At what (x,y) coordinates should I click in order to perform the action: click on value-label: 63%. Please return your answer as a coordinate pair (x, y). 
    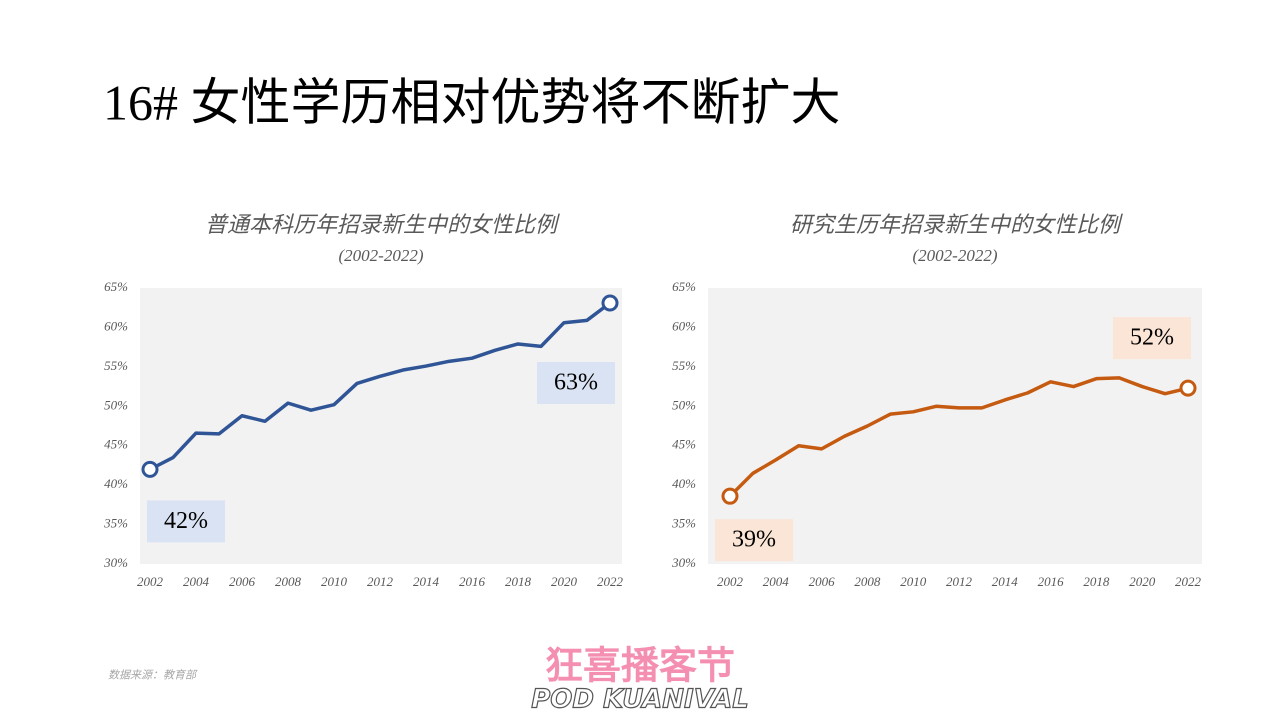
    Looking at the image, I should click on (576, 382).